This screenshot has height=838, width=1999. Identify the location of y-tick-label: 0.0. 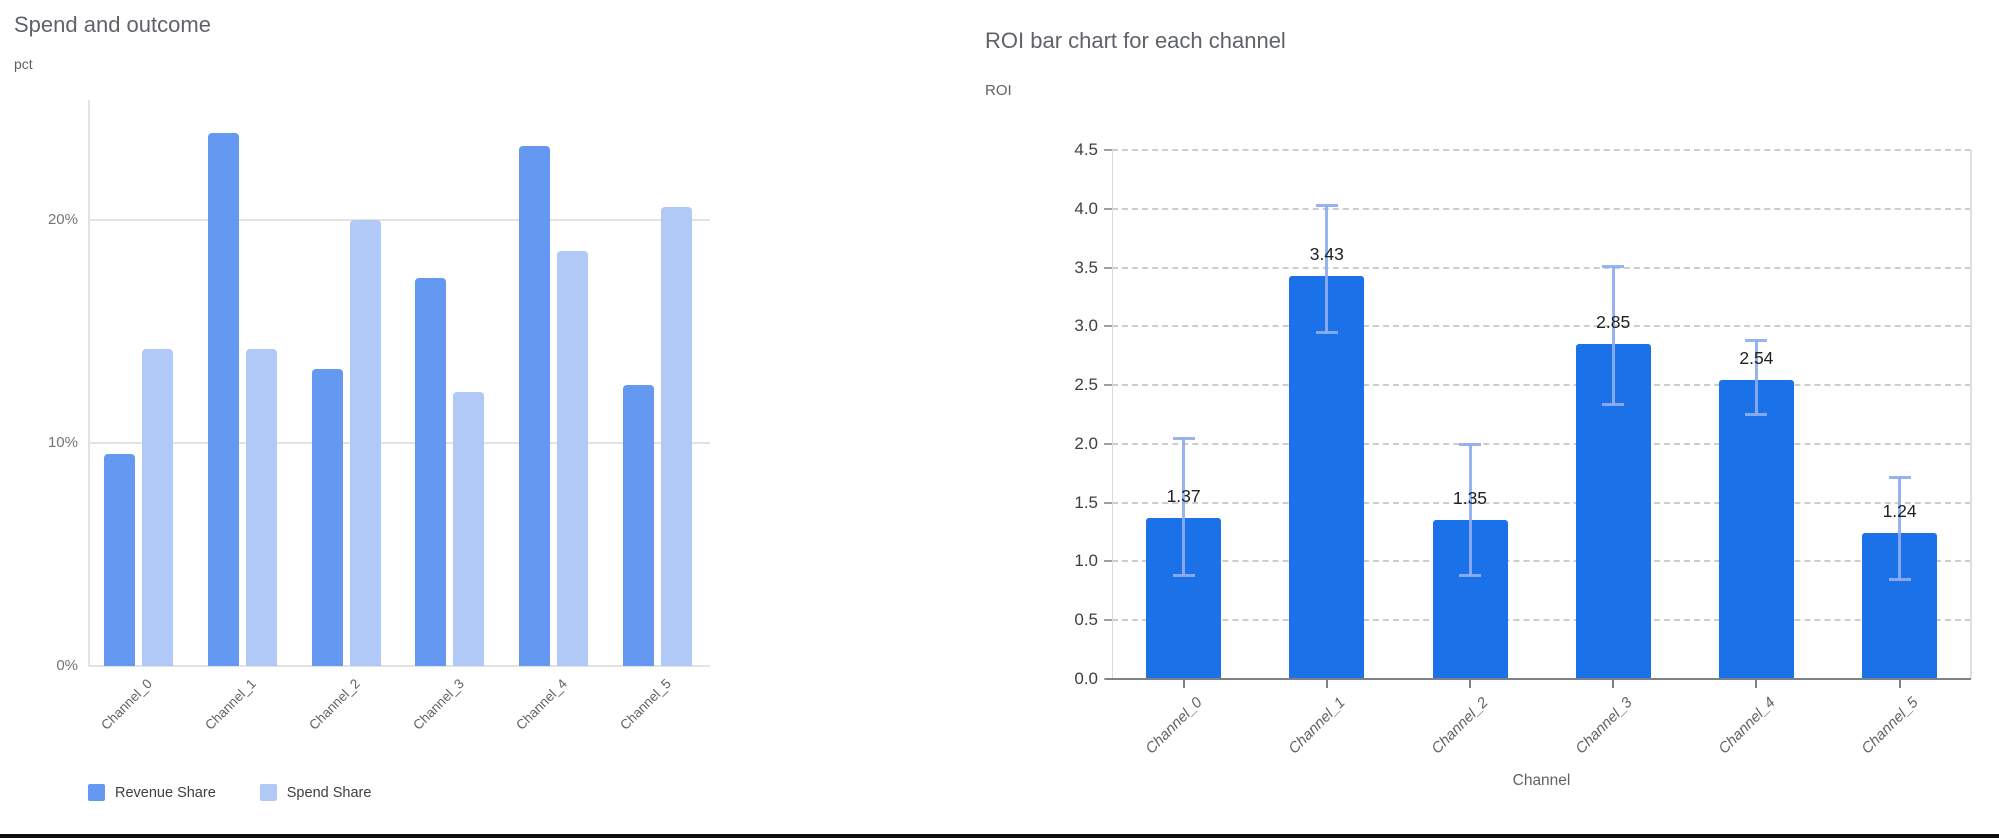
(1086, 678).